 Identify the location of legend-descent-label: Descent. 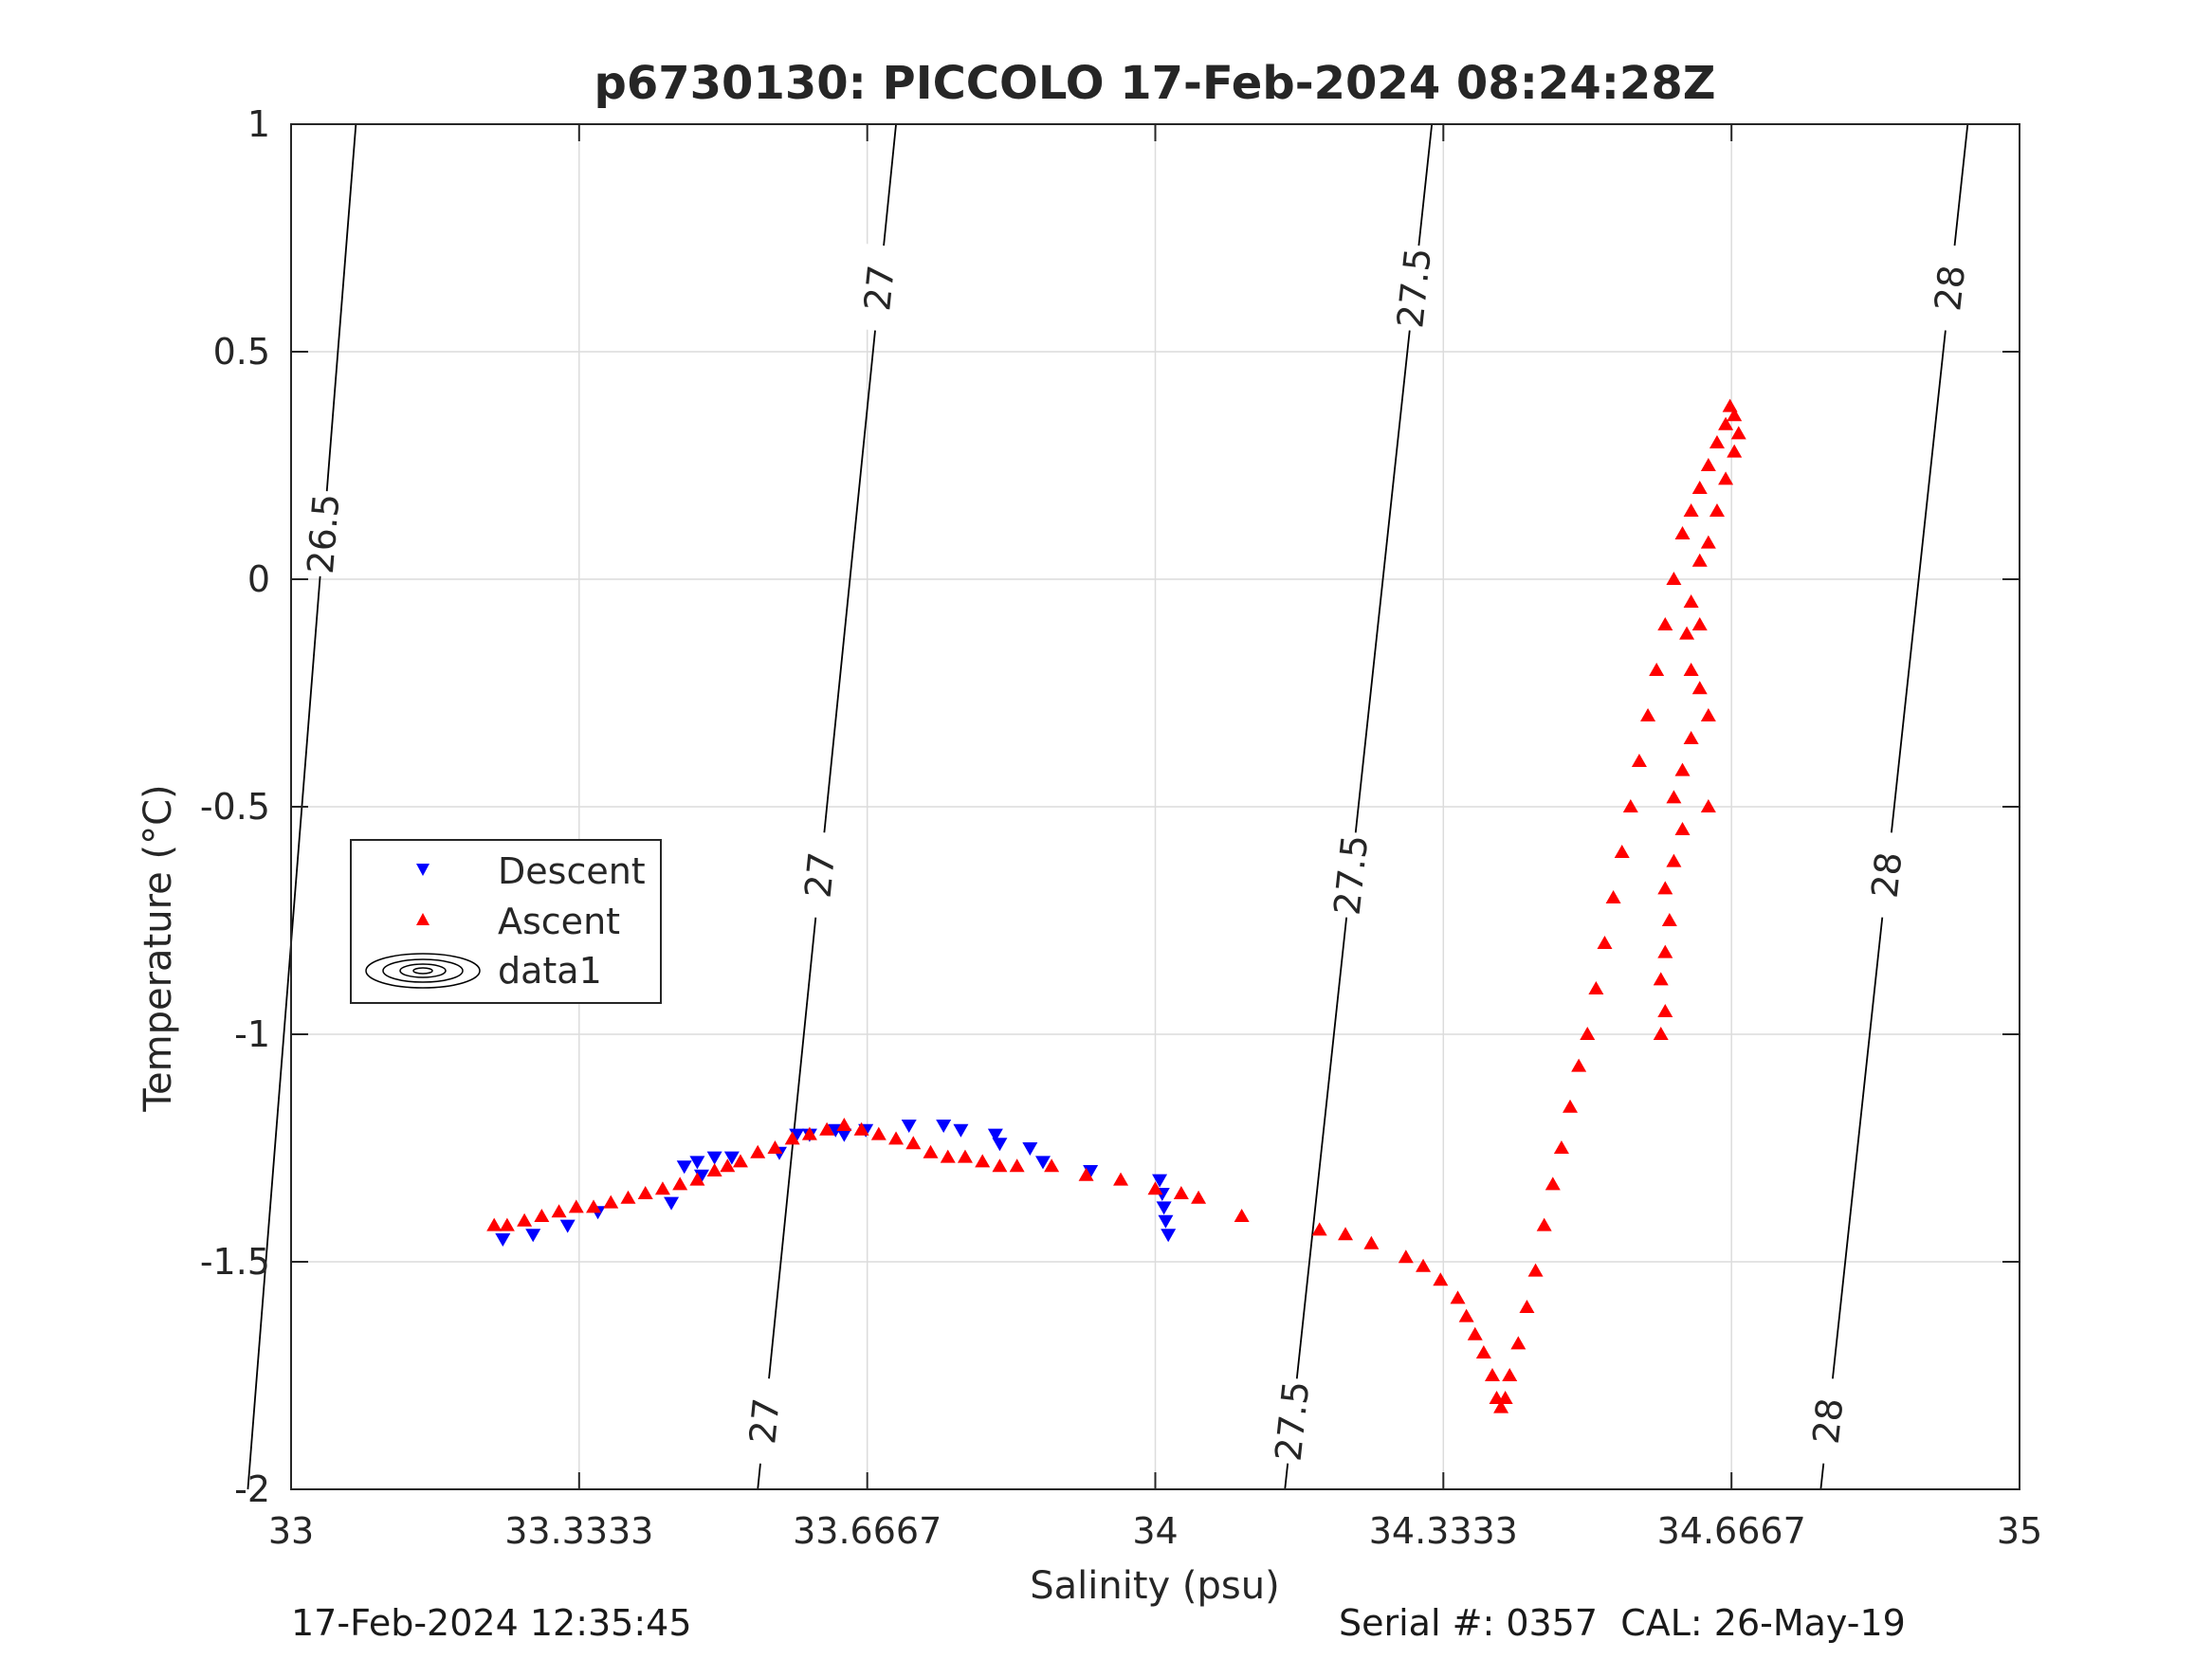
(572, 871).